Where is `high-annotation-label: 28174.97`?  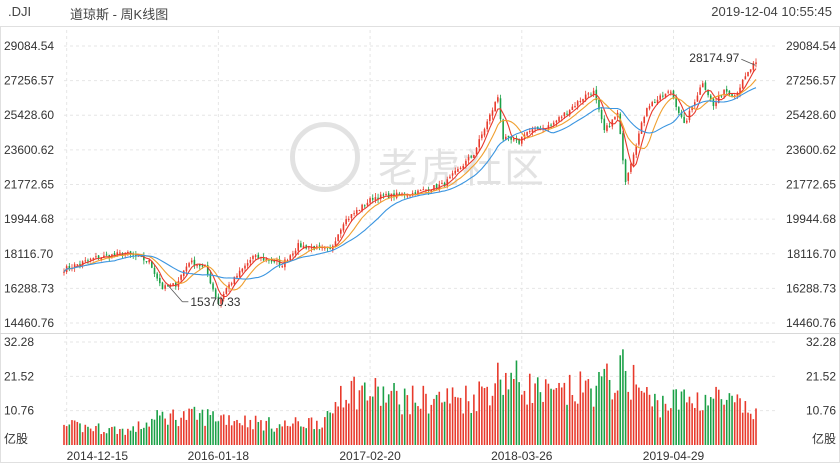
high-annotation-label: 28174.97 is located at coordinates (714, 58).